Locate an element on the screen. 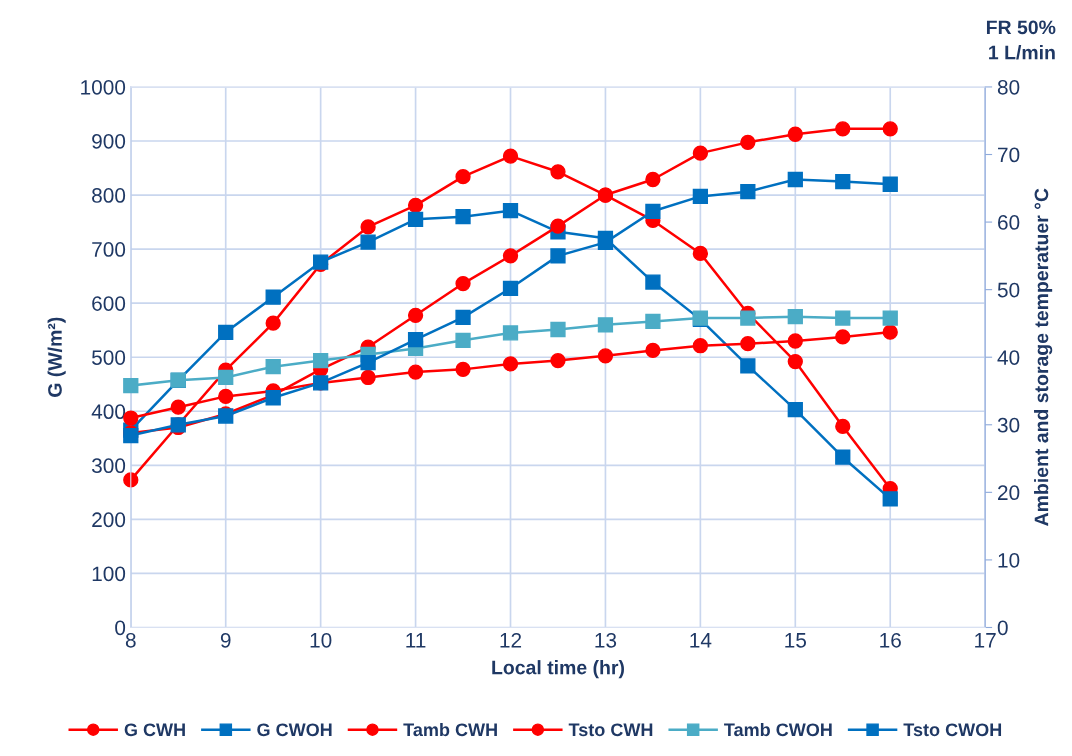 This screenshot has width=1072, height=756. y-tick-label: 800 is located at coordinates (109, 195).